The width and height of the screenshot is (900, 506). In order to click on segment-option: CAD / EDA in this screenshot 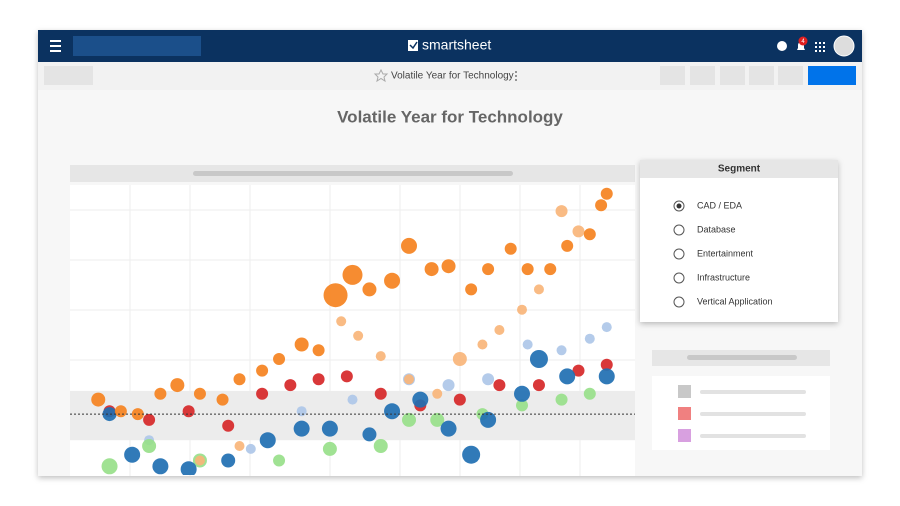, I will do `click(719, 205)`.